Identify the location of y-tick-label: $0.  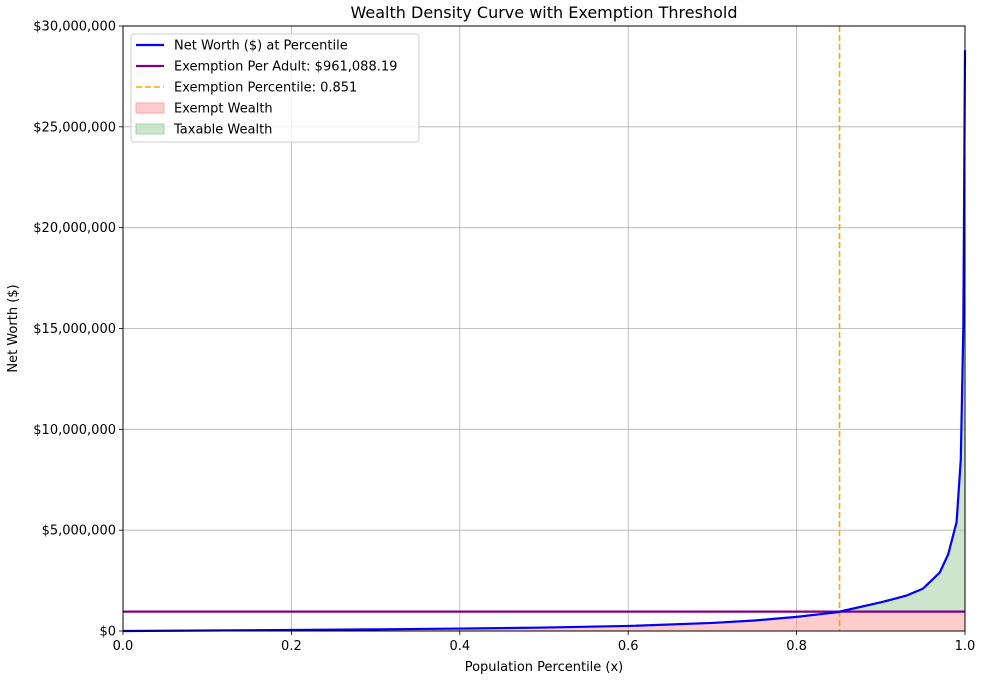
(107, 632).